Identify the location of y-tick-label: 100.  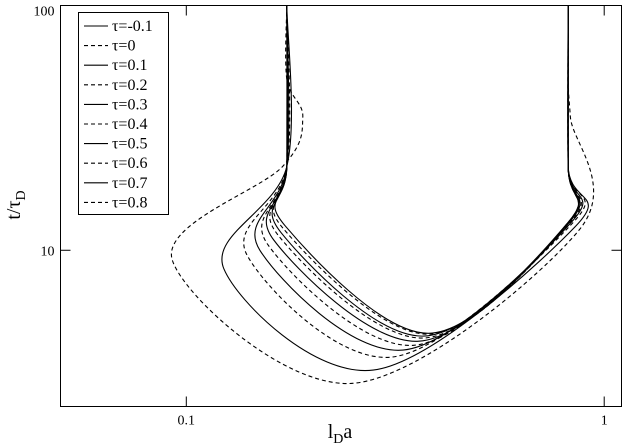
(44, 12).